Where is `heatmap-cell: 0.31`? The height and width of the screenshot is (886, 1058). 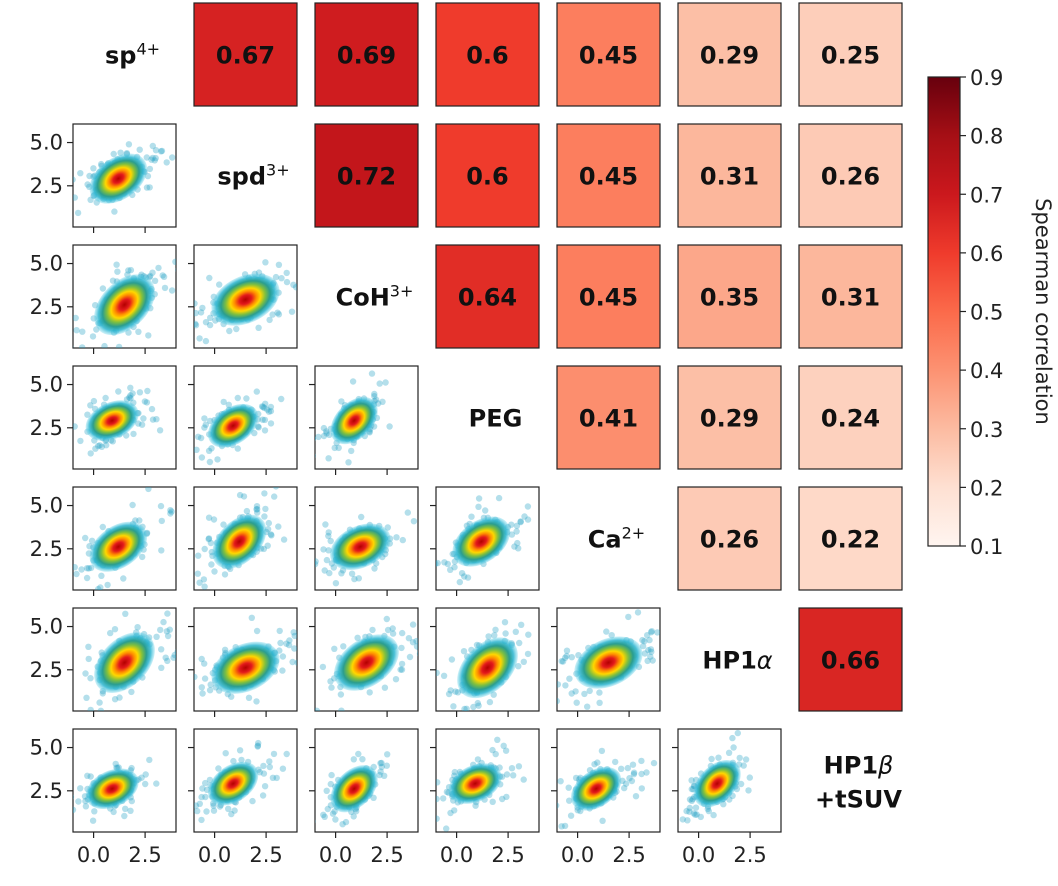
heatmap-cell: 0.31 is located at coordinates (850, 296).